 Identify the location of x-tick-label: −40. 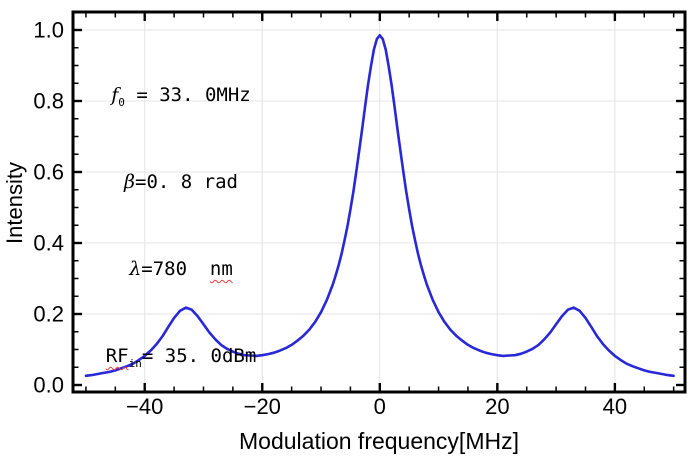
(144, 406).